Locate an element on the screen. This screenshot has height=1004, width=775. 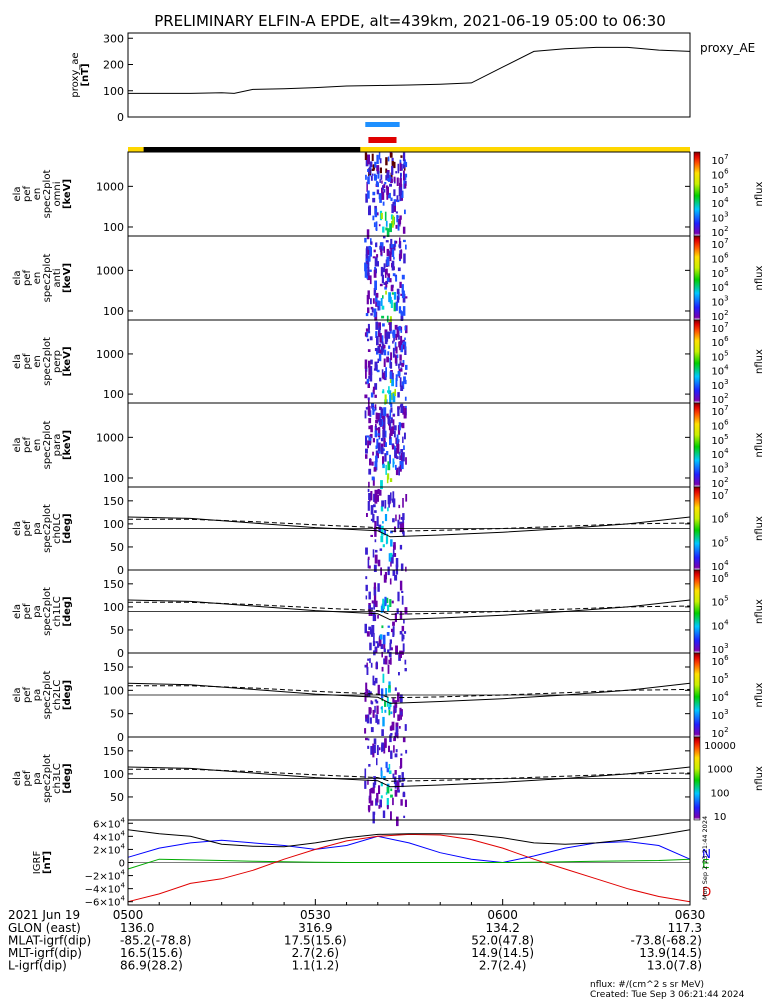
red-zone-bar is located at coordinates (382, 140).